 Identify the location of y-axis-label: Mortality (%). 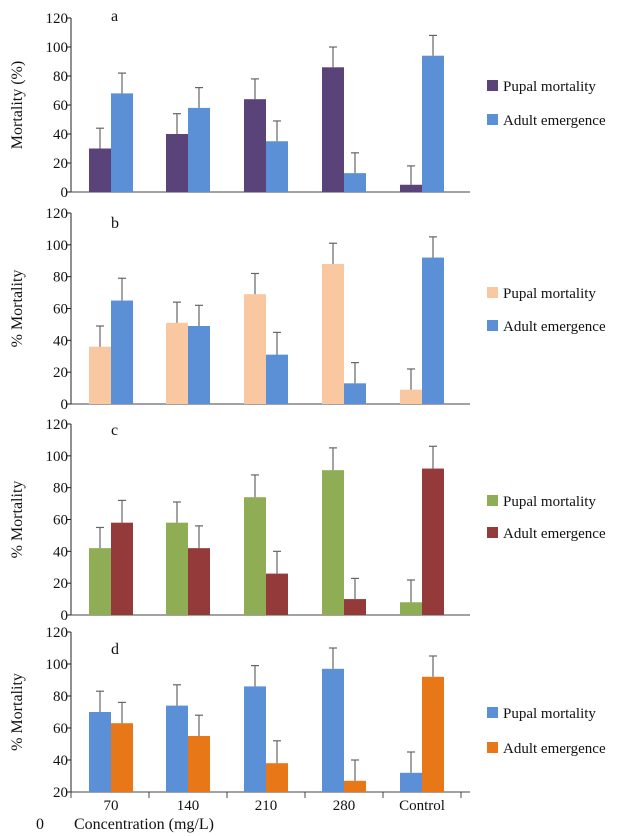
(17, 105).